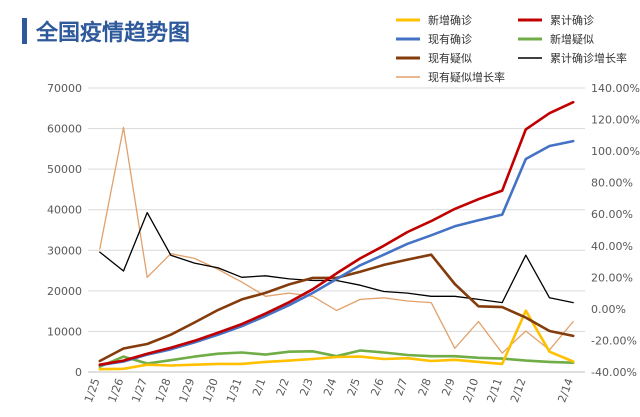 The image size is (640, 417). I want to click on x-tick-label: 1/30, so click(210, 391).